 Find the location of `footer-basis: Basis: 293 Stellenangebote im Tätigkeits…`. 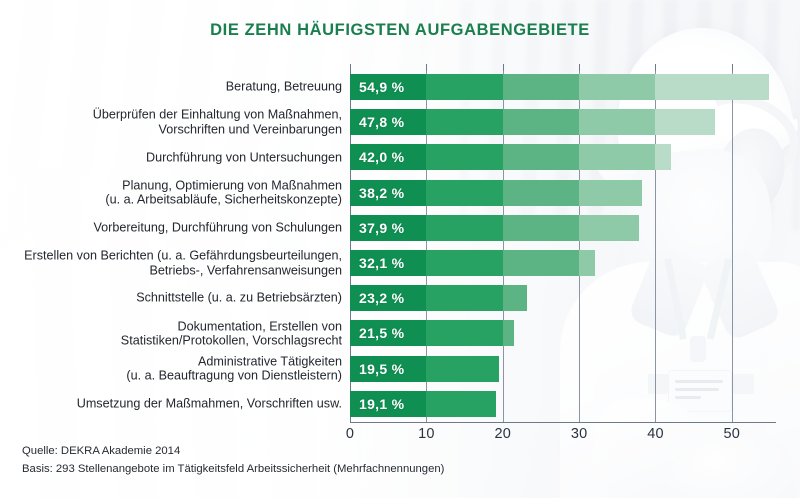

footer-basis: Basis: 293 Stellenangebote im Tätigkeits… is located at coordinates (233, 469).